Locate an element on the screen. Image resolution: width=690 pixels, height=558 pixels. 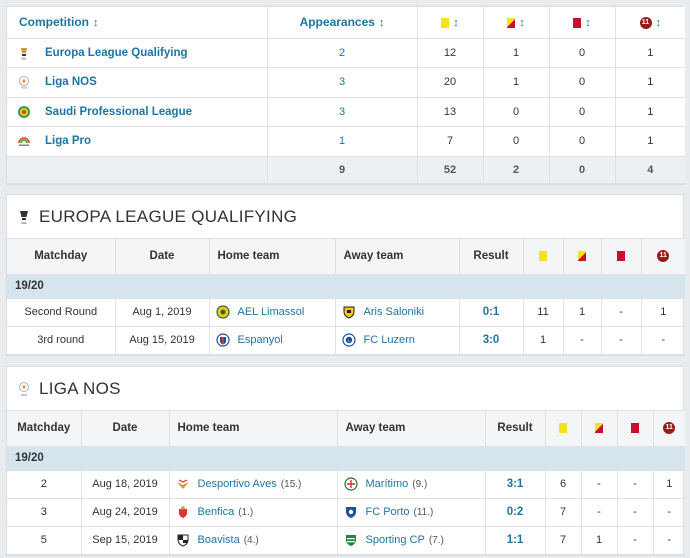
match-result-link: 0:2 is located at coordinates (515, 512).